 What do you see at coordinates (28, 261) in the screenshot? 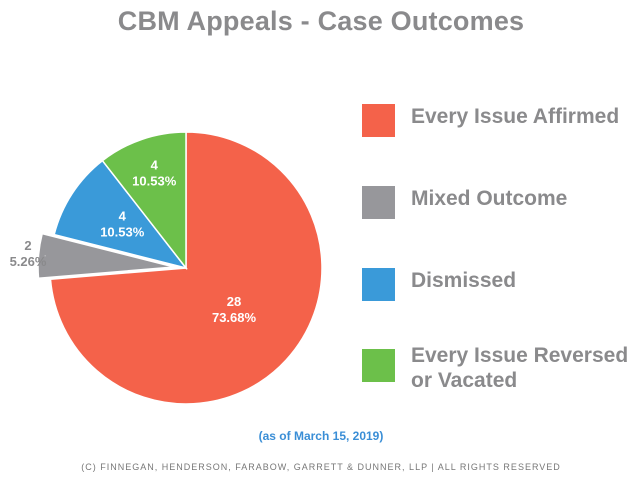
I see `data-label-percent: 5.26%` at bounding box center [28, 261].